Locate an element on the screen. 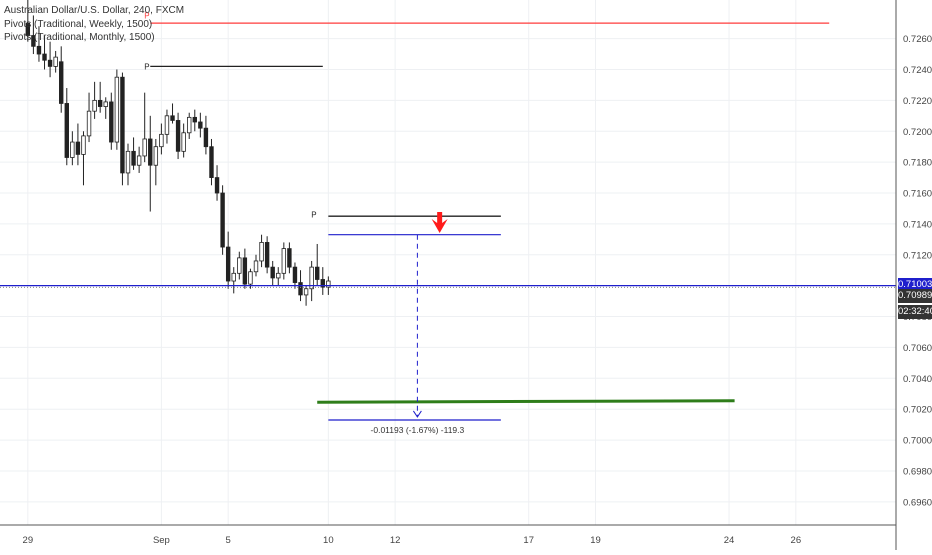  x-tick-label: 19 is located at coordinates (595, 540).